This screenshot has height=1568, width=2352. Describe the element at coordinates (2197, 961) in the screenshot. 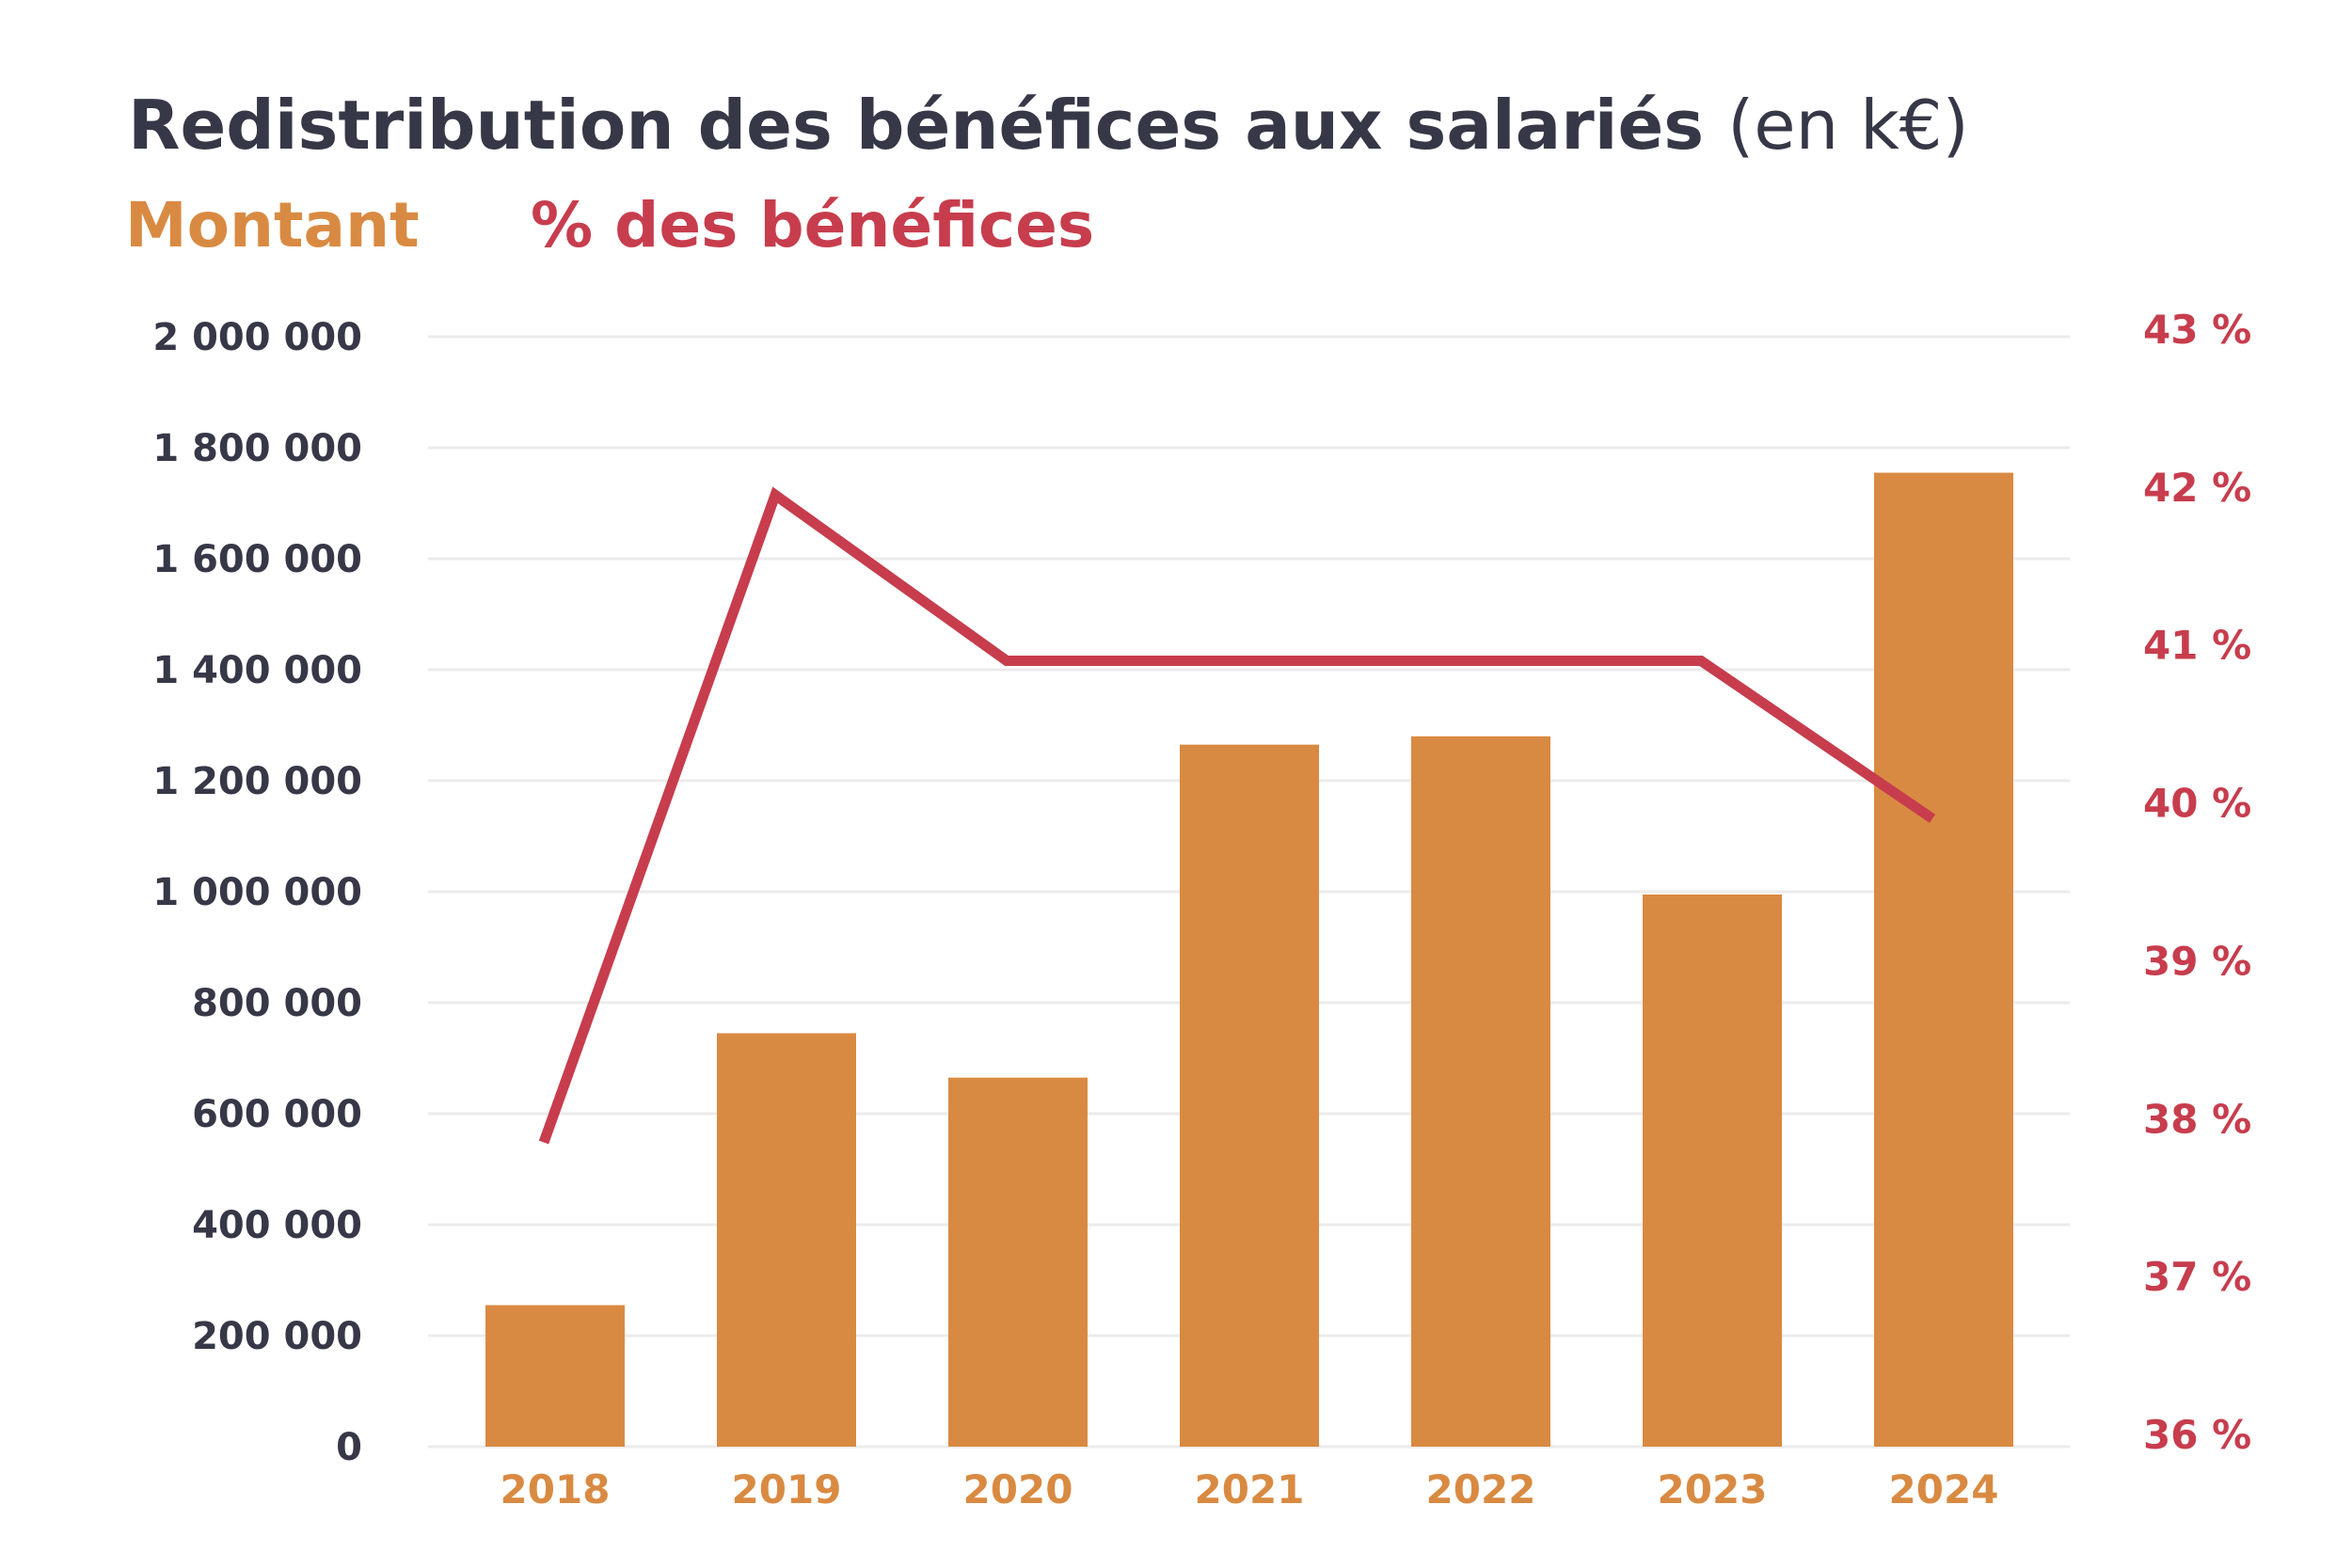

I see `y-right-tick-label: 39 %` at that location.